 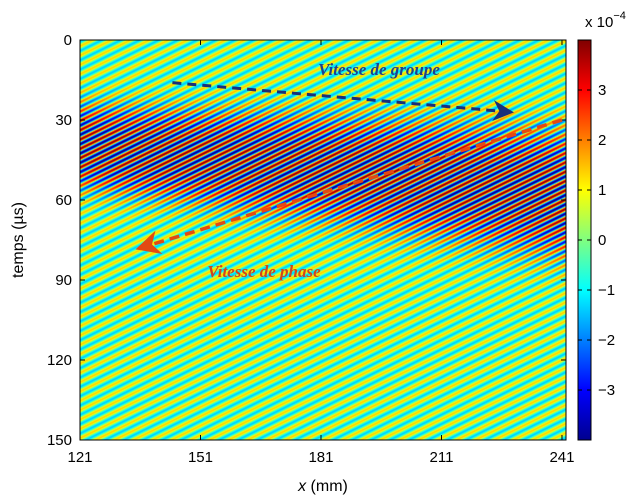 What do you see at coordinates (200, 457) in the screenshot?
I see `x-tick-label: 151` at bounding box center [200, 457].